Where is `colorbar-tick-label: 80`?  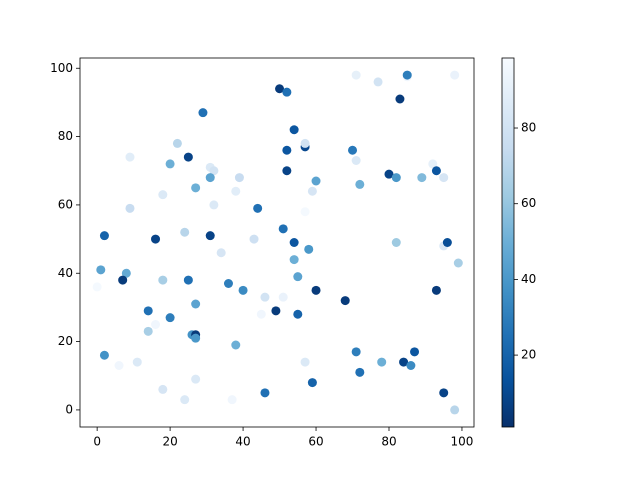 colorbar-tick-label: 80 is located at coordinates (528, 128).